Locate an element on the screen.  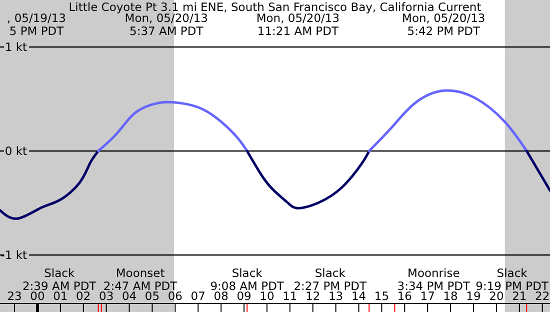
y-tick-label: -1 kt is located at coordinates (14, 255).